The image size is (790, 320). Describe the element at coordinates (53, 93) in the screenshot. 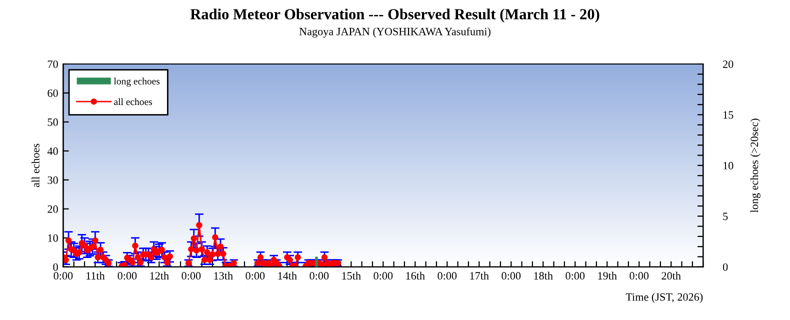

I see `y-tick-label: 60` at that location.